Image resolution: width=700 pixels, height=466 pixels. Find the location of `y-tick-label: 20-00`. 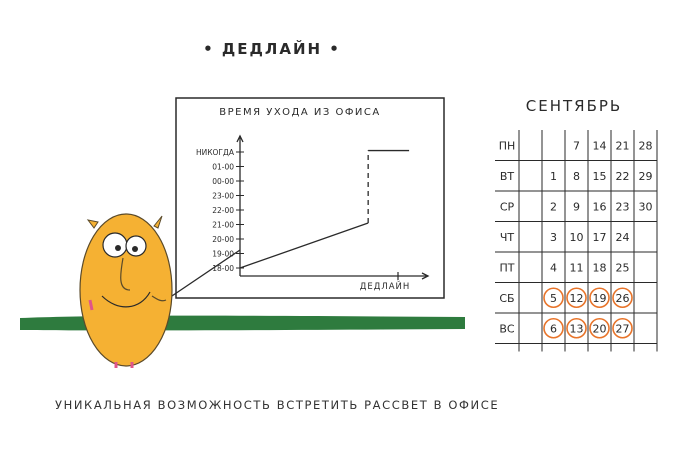

y-tick-label: 20-00 is located at coordinates (223, 239).